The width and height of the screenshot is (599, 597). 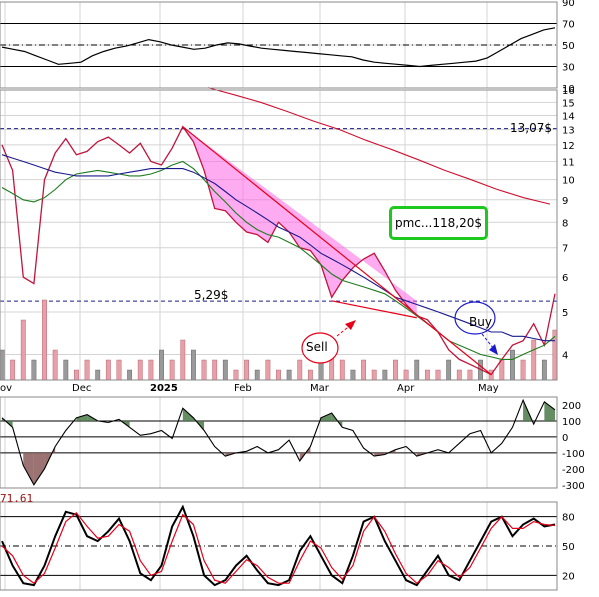 I want to click on cci-tick-label: 0, so click(x=565, y=438).